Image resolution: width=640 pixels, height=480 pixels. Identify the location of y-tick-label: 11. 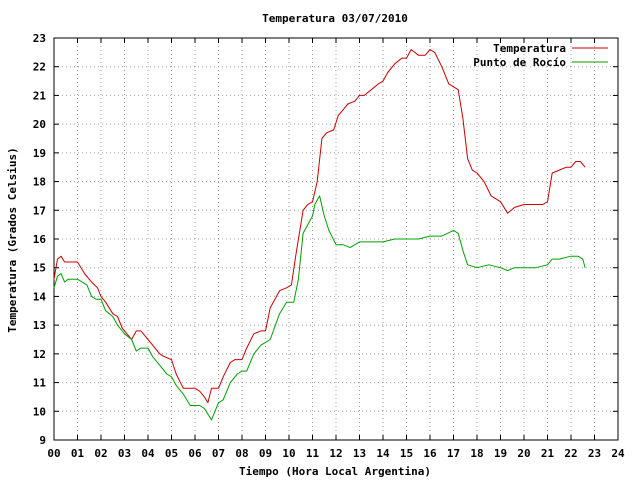
(40, 383).